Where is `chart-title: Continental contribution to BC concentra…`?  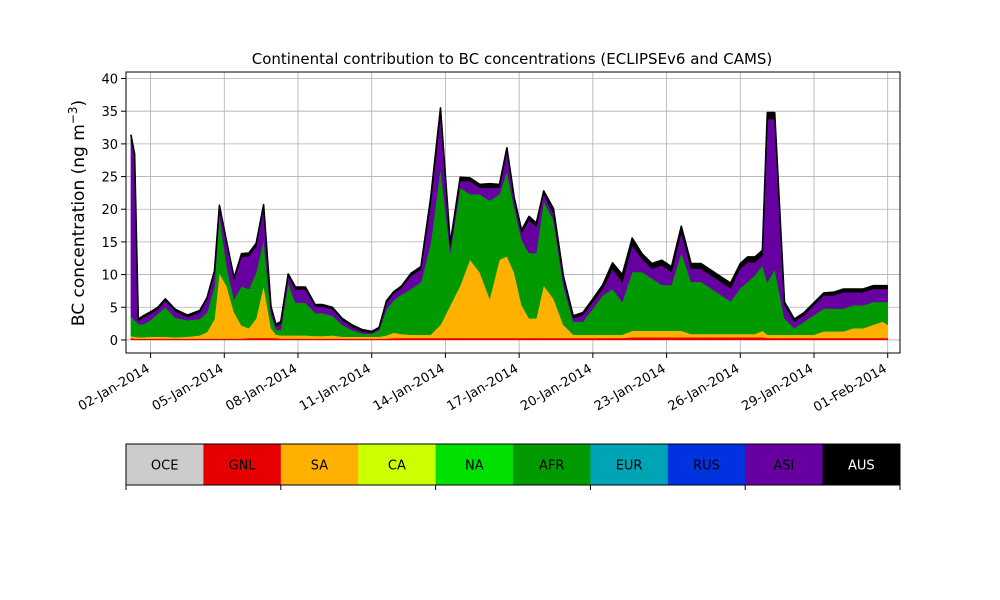
chart-title: Continental contribution to BC concentra… is located at coordinates (512, 59).